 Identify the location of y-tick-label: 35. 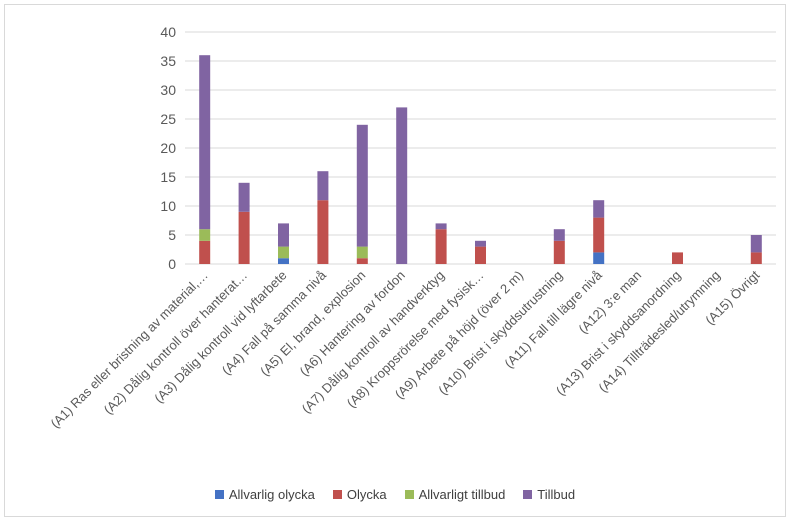
(168, 61).